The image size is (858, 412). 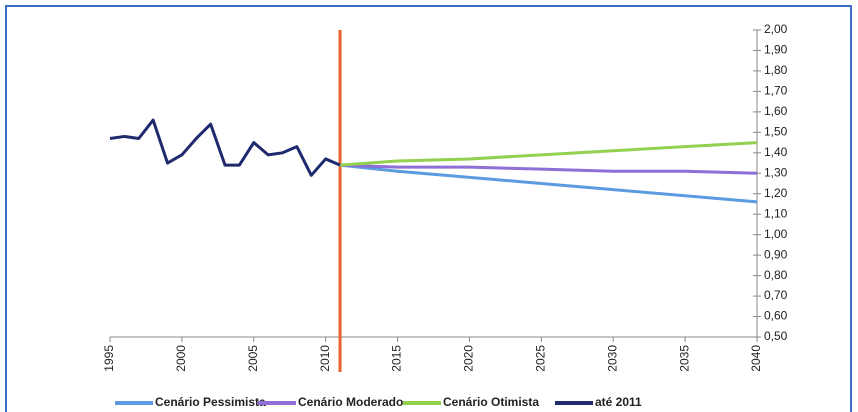 What do you see at coordinates (541, 358) in the screenshot?
I see `x-tick-label: 2025` at bounding box center [541, 358].